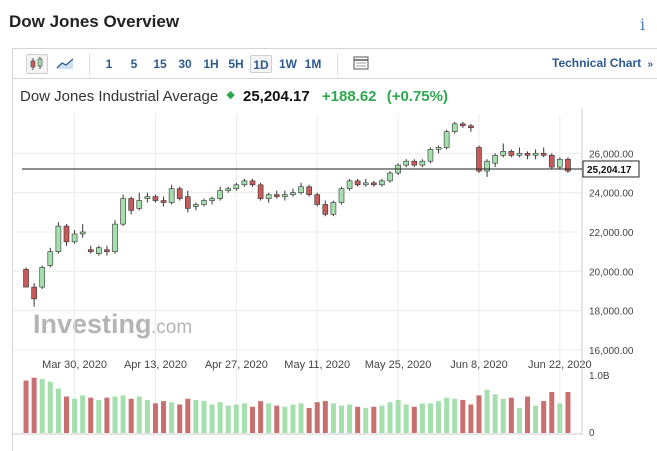 Image resolution: width=657 pixels, height=451 pixels. What do you see at coordinates (650, 64) in the screenshot?
I see `double-chevron-right-icon: »` at bounding box center [650, 64].